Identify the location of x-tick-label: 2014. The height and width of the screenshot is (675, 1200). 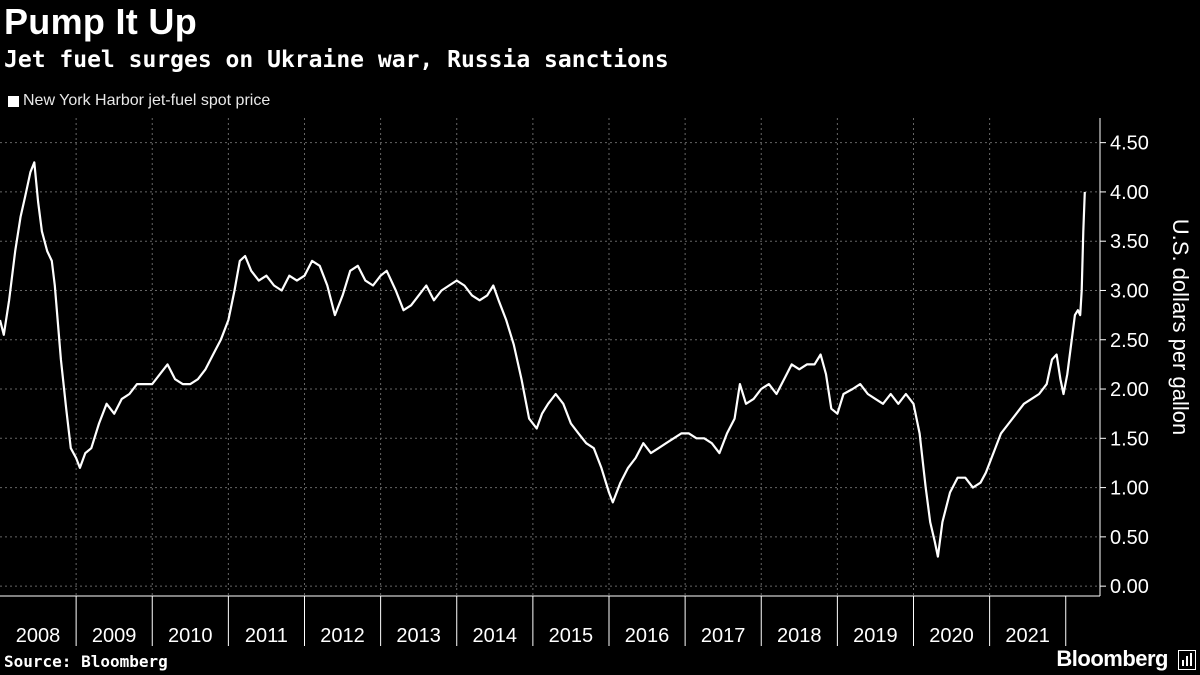
(495, 636).